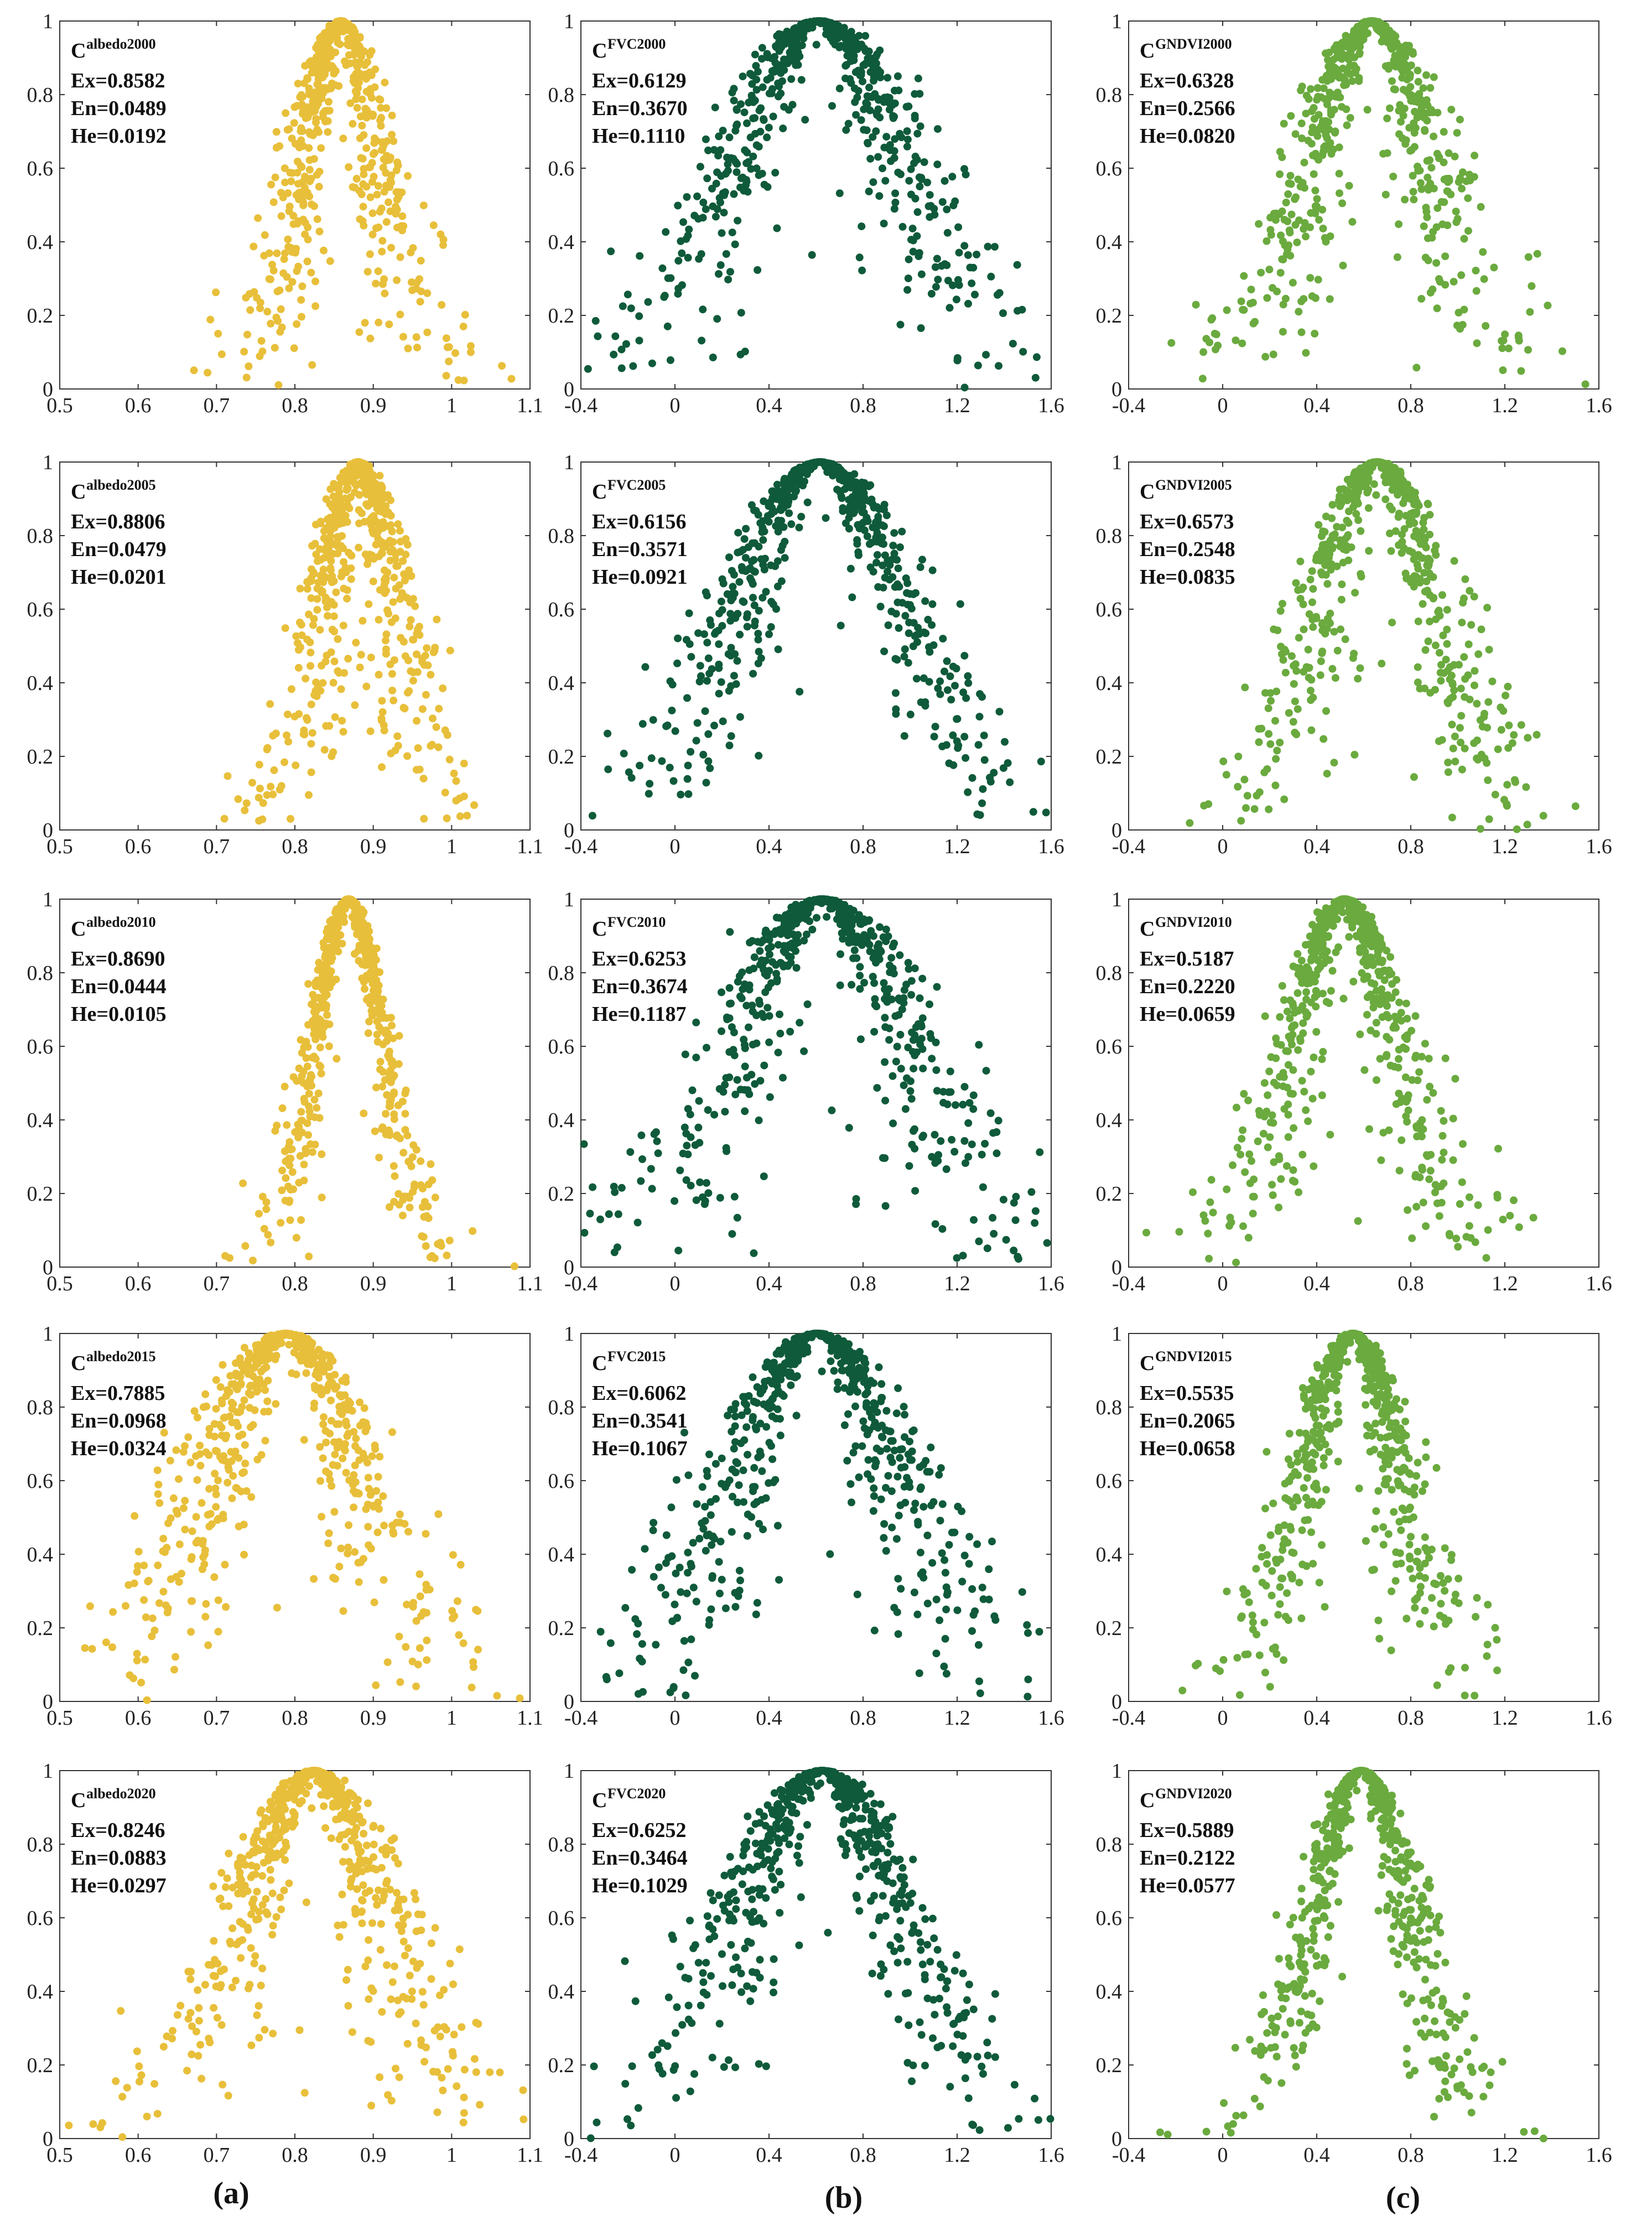 This screenshot has height=2221, width=1652. Describe the element at coordinates (217, 846) in the screenshot. I see `x-tick-label: 0.7` at that location.